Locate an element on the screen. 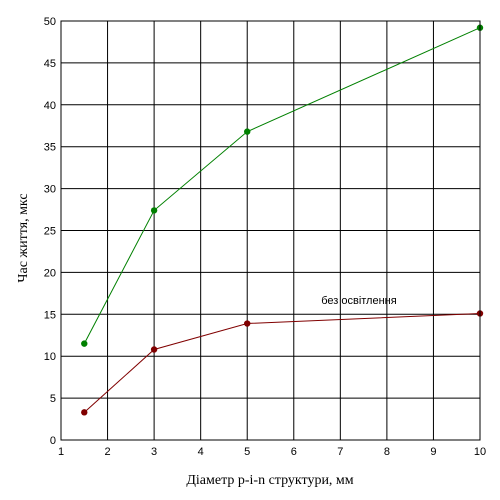  y-tick-label: 25 is located at coordinates (50, 232).